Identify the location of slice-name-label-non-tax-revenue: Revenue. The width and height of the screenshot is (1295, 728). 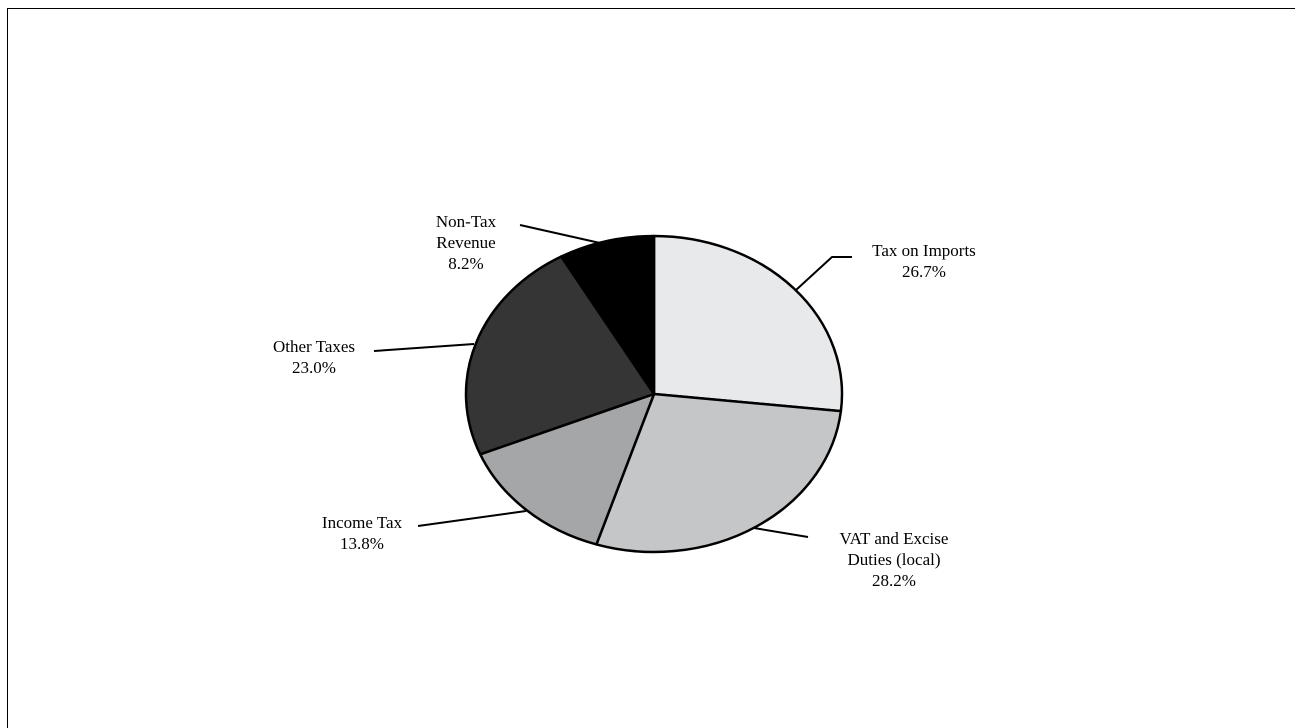
(465, 242).